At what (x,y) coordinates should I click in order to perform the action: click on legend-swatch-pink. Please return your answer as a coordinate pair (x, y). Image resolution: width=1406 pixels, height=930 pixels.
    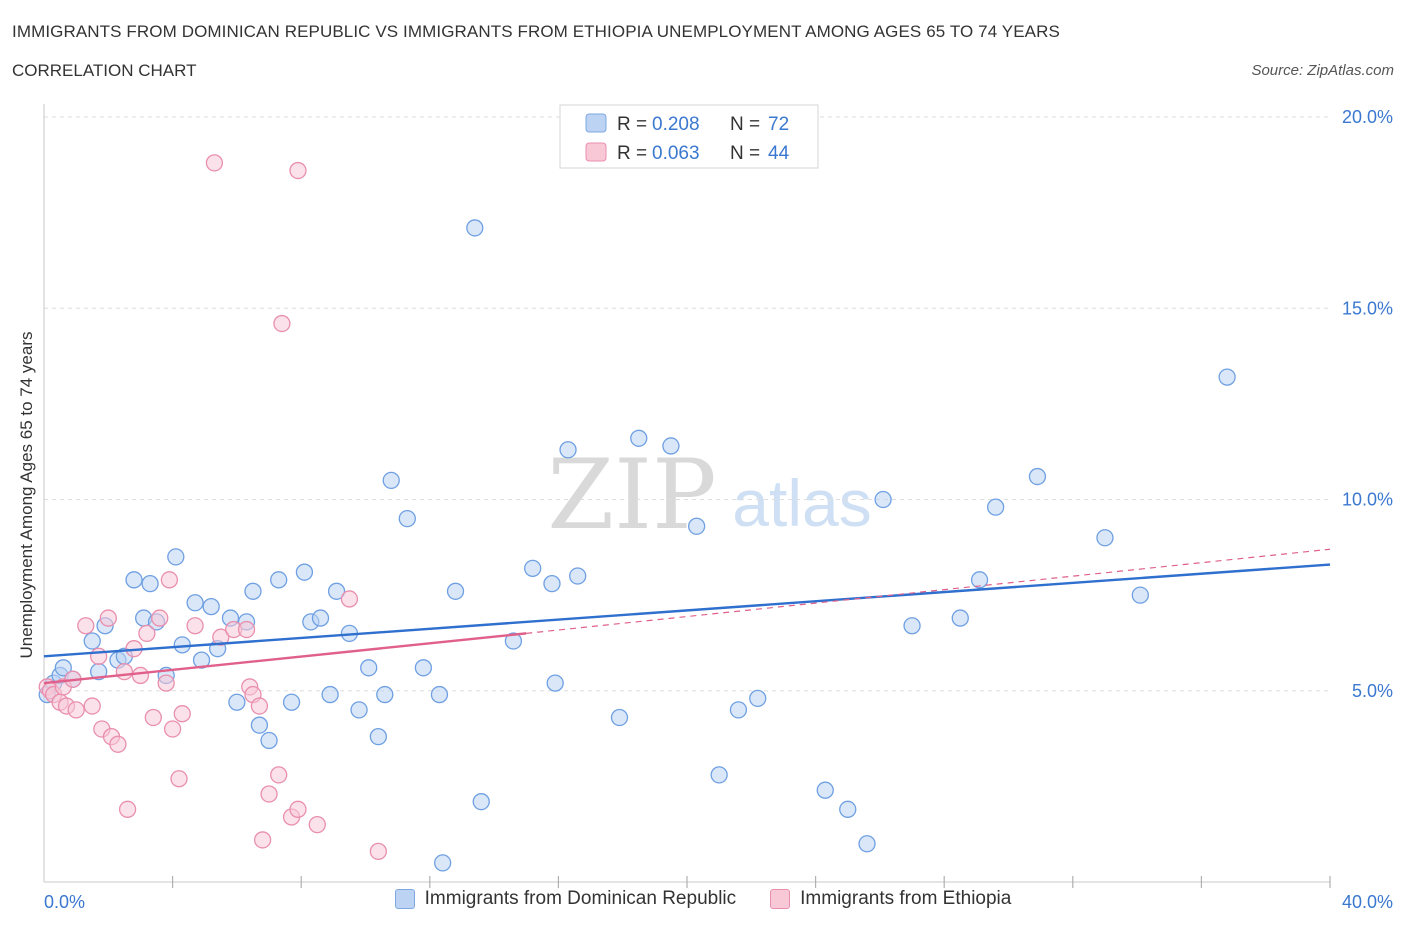
    Looking at the image, I should click on (780, 899).